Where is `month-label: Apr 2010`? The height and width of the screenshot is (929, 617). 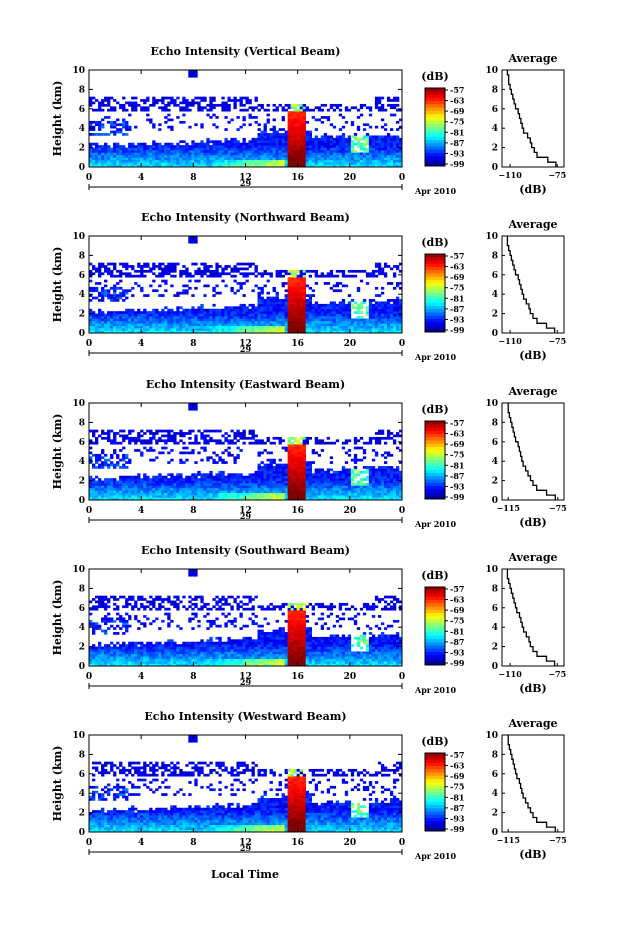
month-label: Apr 2010 is located at coordinates (435, 191).